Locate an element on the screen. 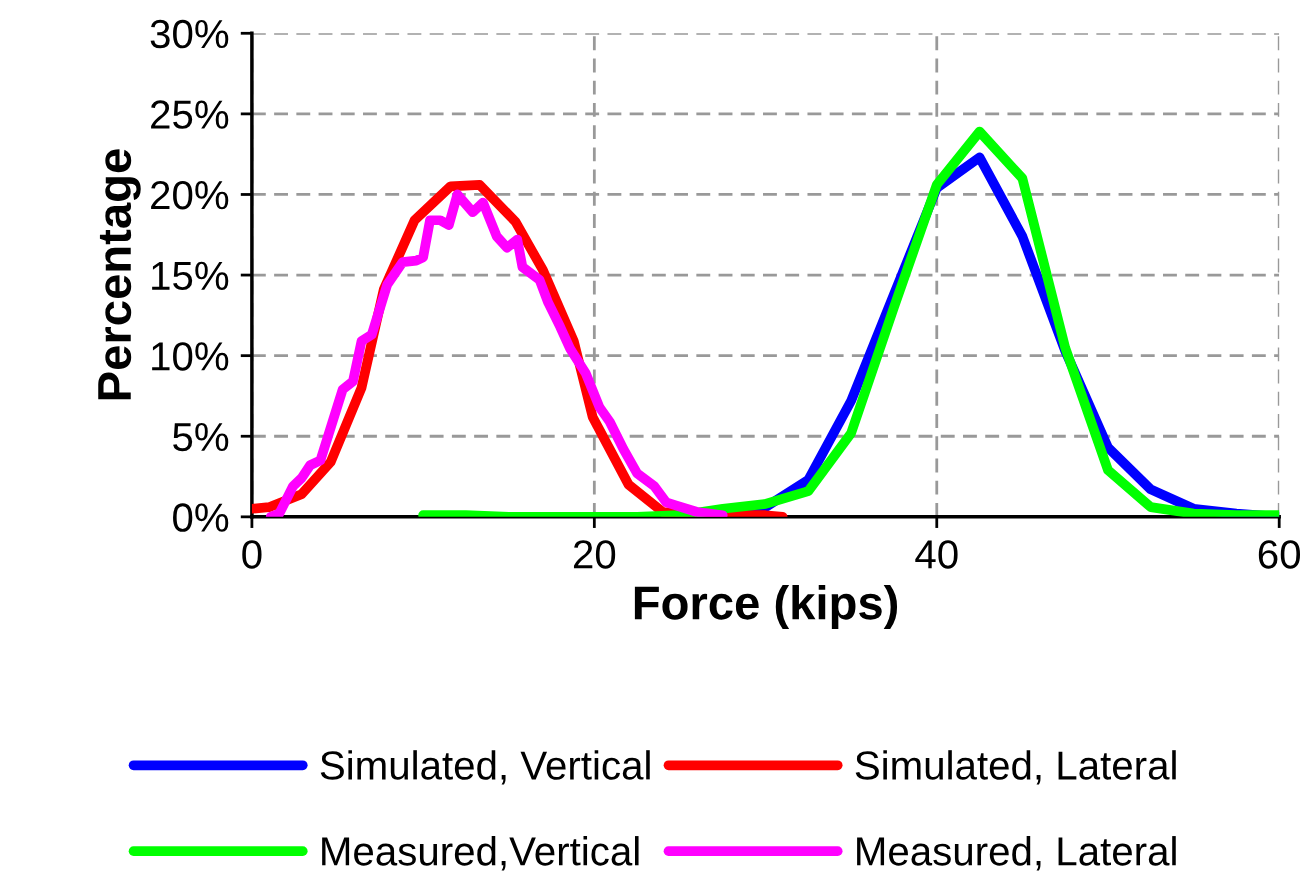 The width and height of the screenshot is (1312, 876). y-axis-title: Percentage is located at coordinates (119, 274).